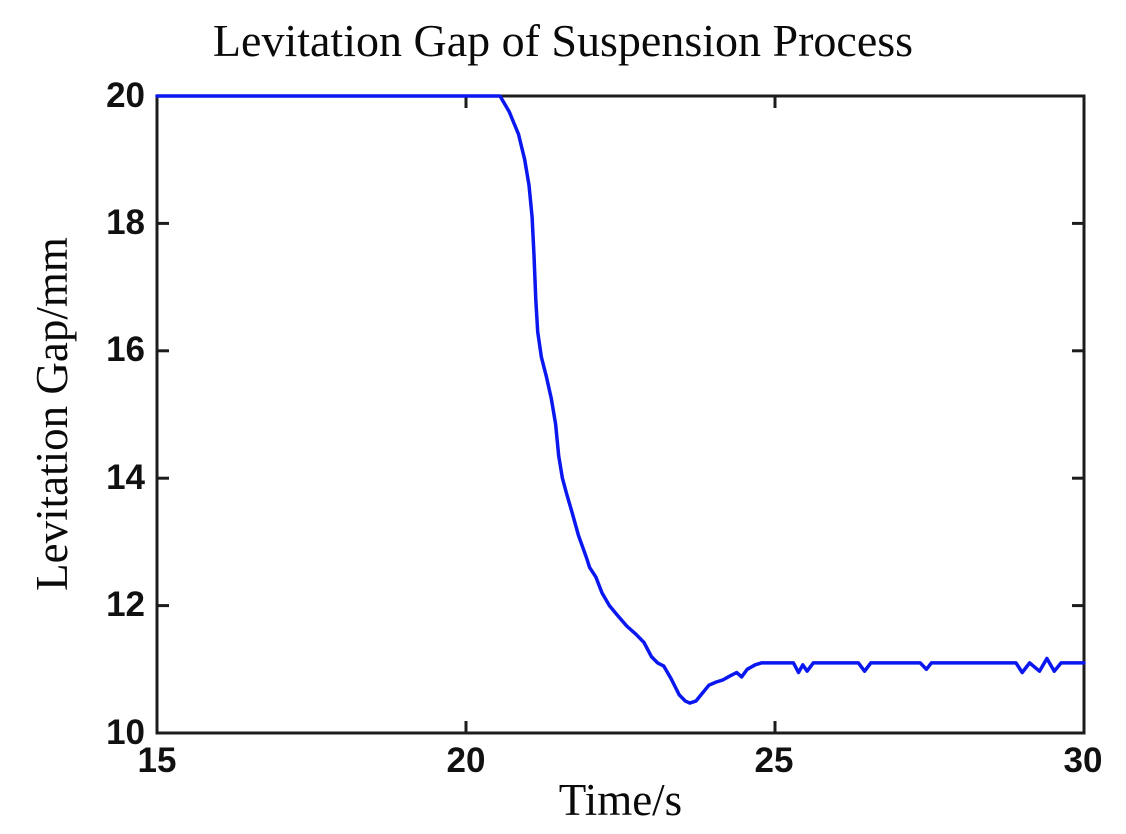 This screenshot has width=1126, height=834. What do you see at coordinates (125, 349) in the screenshot?
I see `y-tick-label-16: 16` at bounding box center [125, 349].